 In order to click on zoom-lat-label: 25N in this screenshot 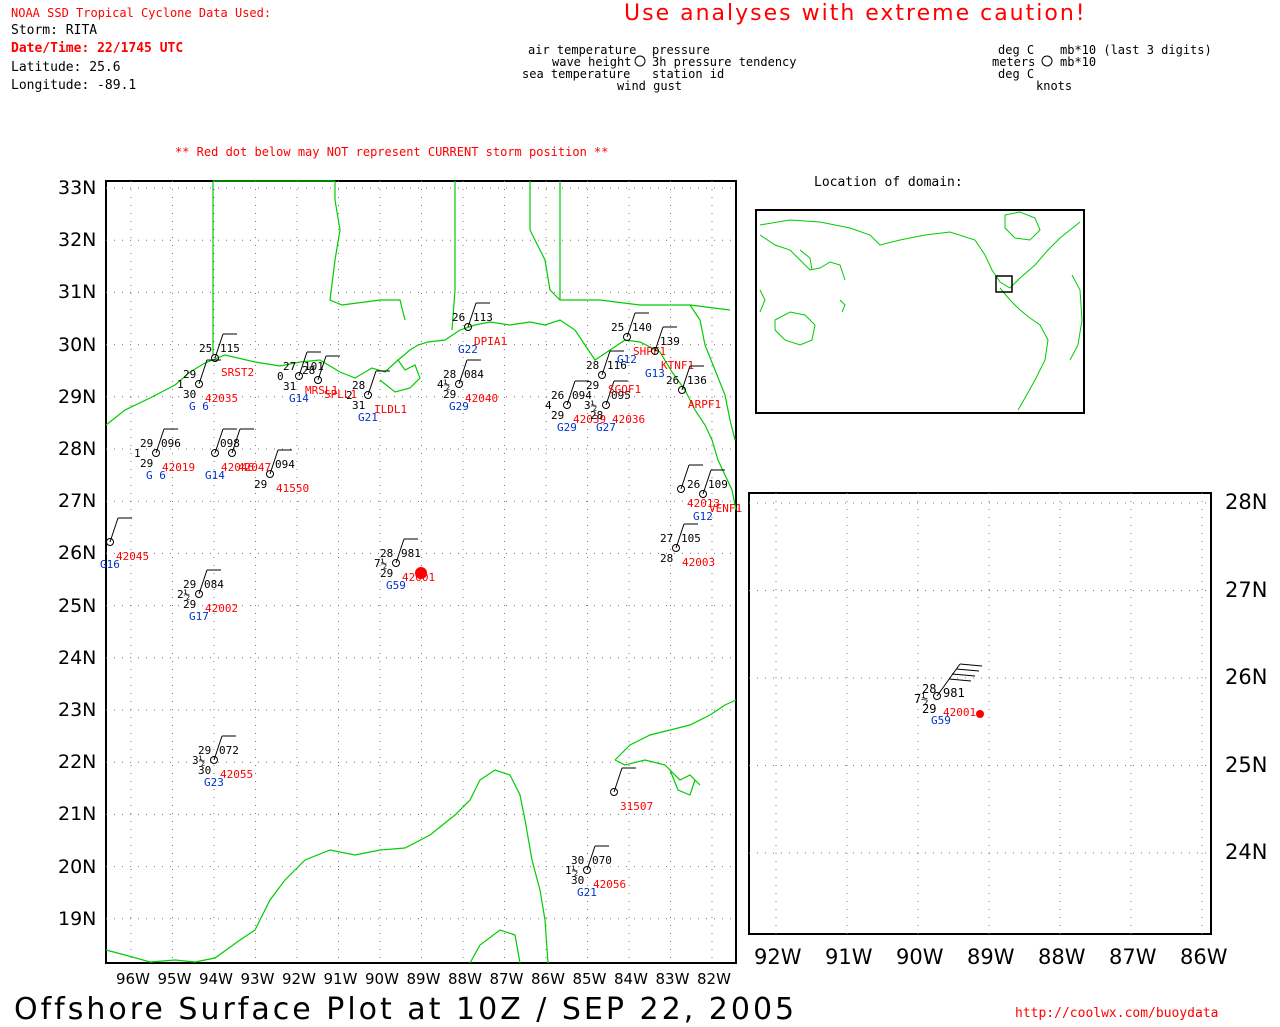, I will do `click(1246, 764)`.